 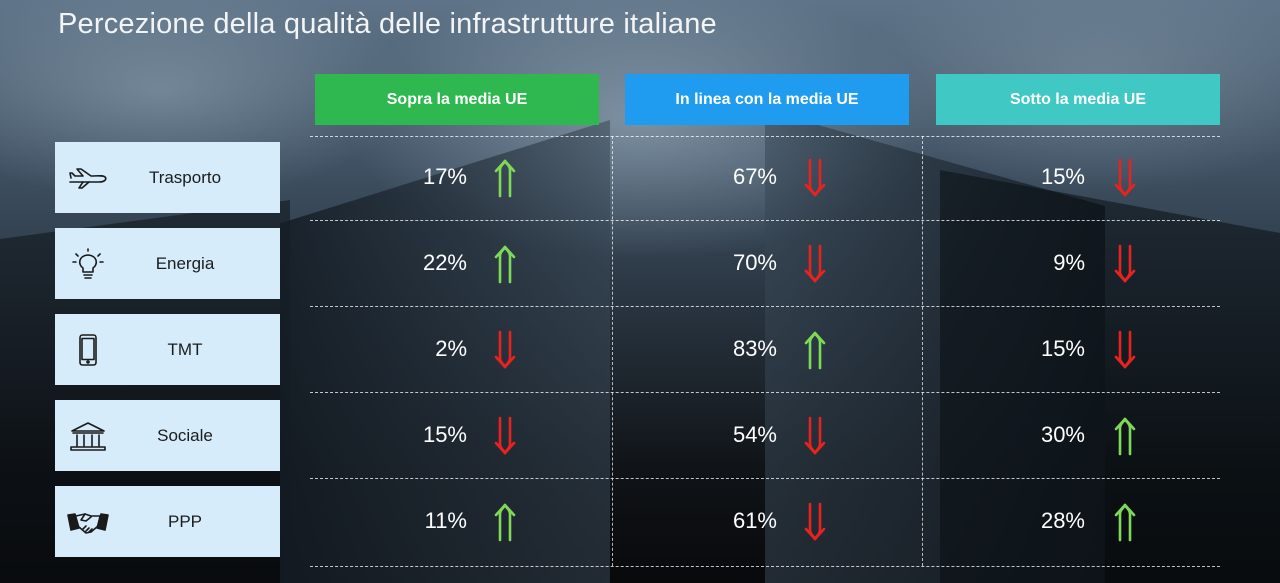 I want to click on cell-value: 70%, so click(x=754, y=262).